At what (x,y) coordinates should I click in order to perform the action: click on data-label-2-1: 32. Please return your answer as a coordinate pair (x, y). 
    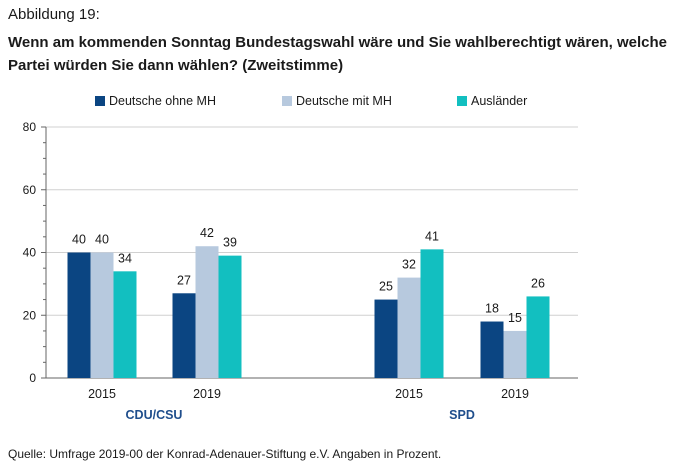
    Looking at the image, I should click on (409, 265).